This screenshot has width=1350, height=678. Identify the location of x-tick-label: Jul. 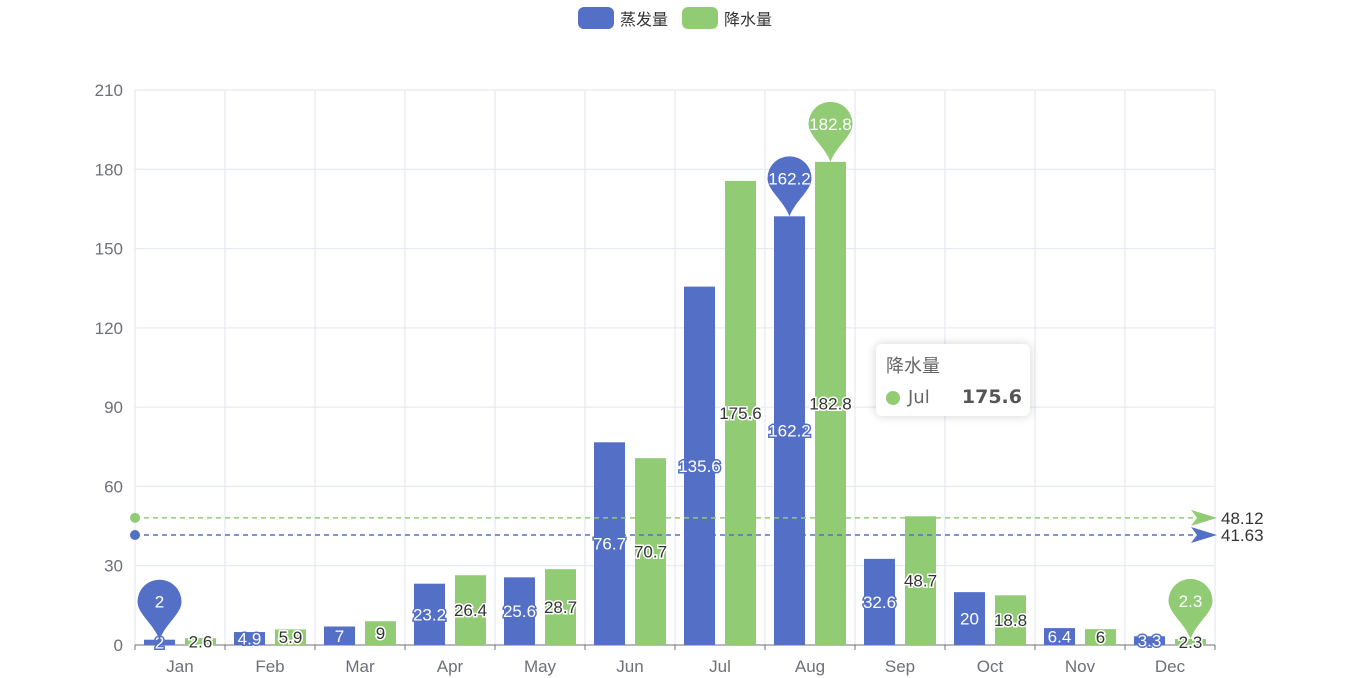
(720, 666).